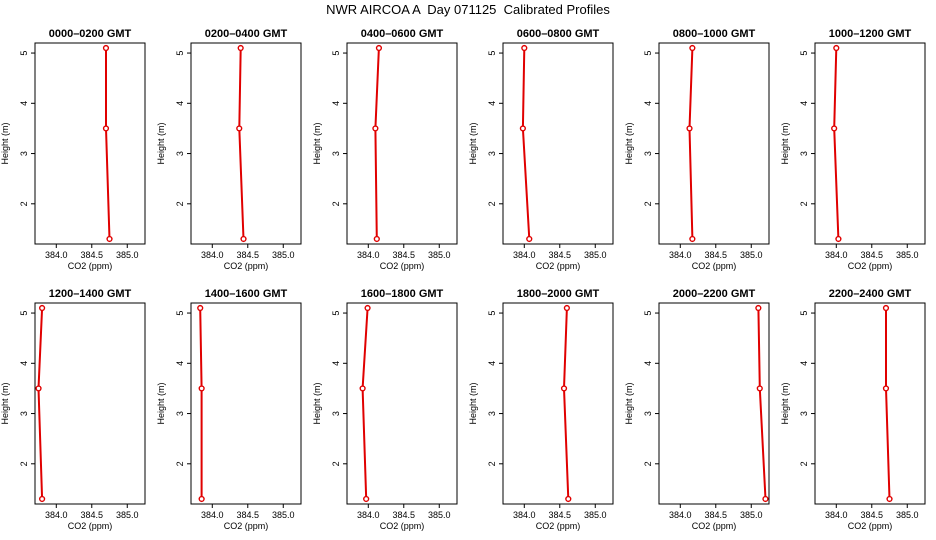 The width and height of the screenshot is (936, 540). What do you see at coordinates (402, 526) in the screenshot?
I see `panel-9-x-axis-label: CO2 (ppm)` at bounding box center [402, 526].